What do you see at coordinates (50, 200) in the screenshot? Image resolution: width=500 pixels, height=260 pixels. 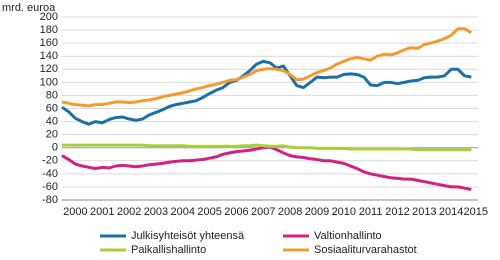 I see `y-tick-label: -80` at bounding box center [50, 200].